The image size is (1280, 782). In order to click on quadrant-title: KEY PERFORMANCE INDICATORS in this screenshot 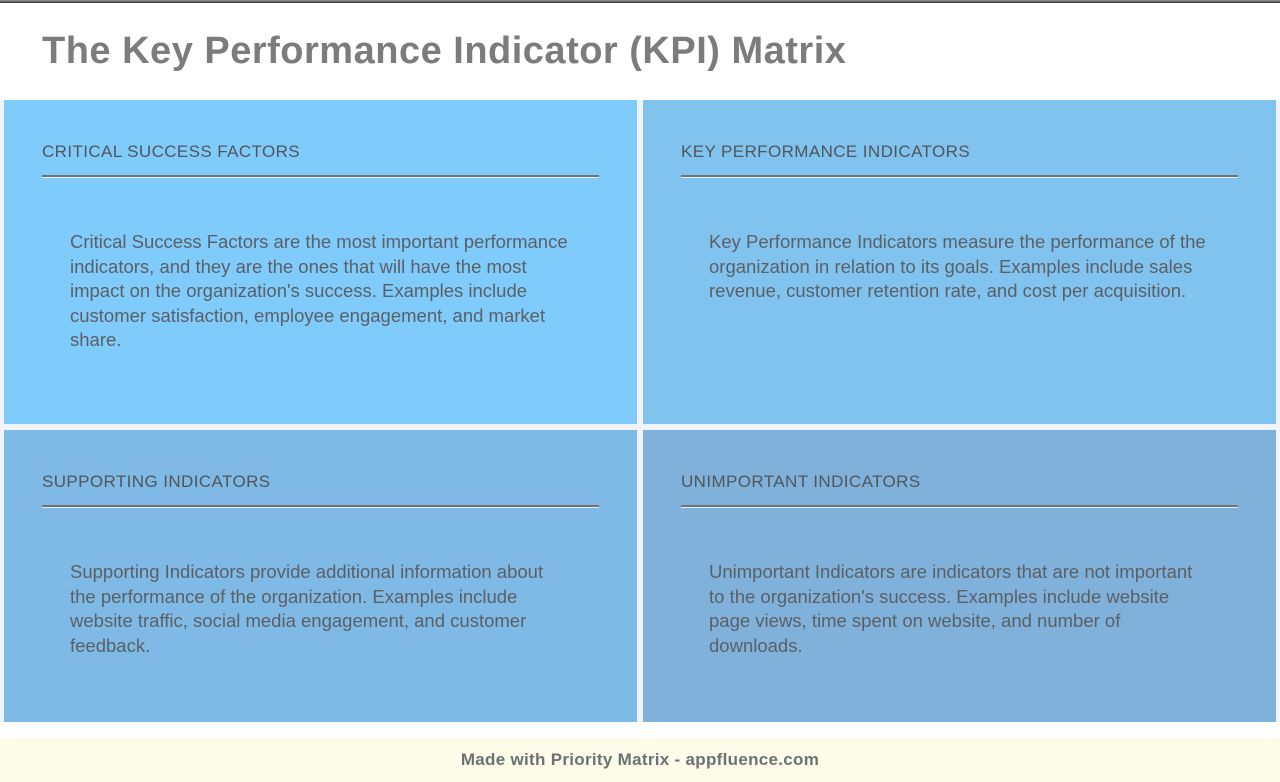, I will do `click(826, 151)`.